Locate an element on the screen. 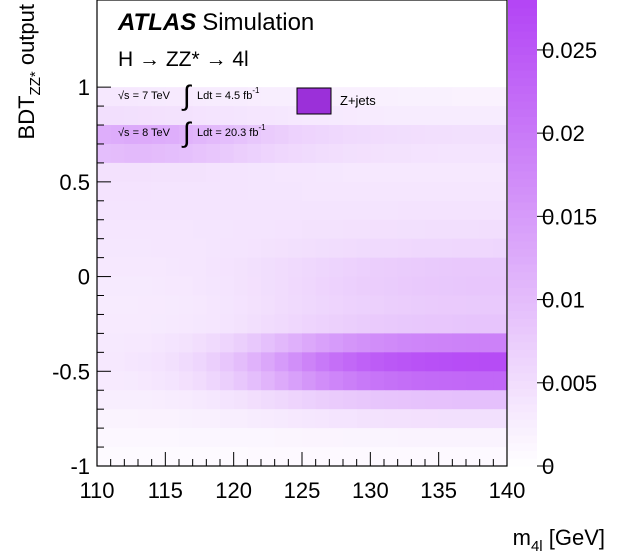  z-axis-ticks: 0 0.005 0.01 0.015 0.02 0.025 is located at coordinates (567, 258).